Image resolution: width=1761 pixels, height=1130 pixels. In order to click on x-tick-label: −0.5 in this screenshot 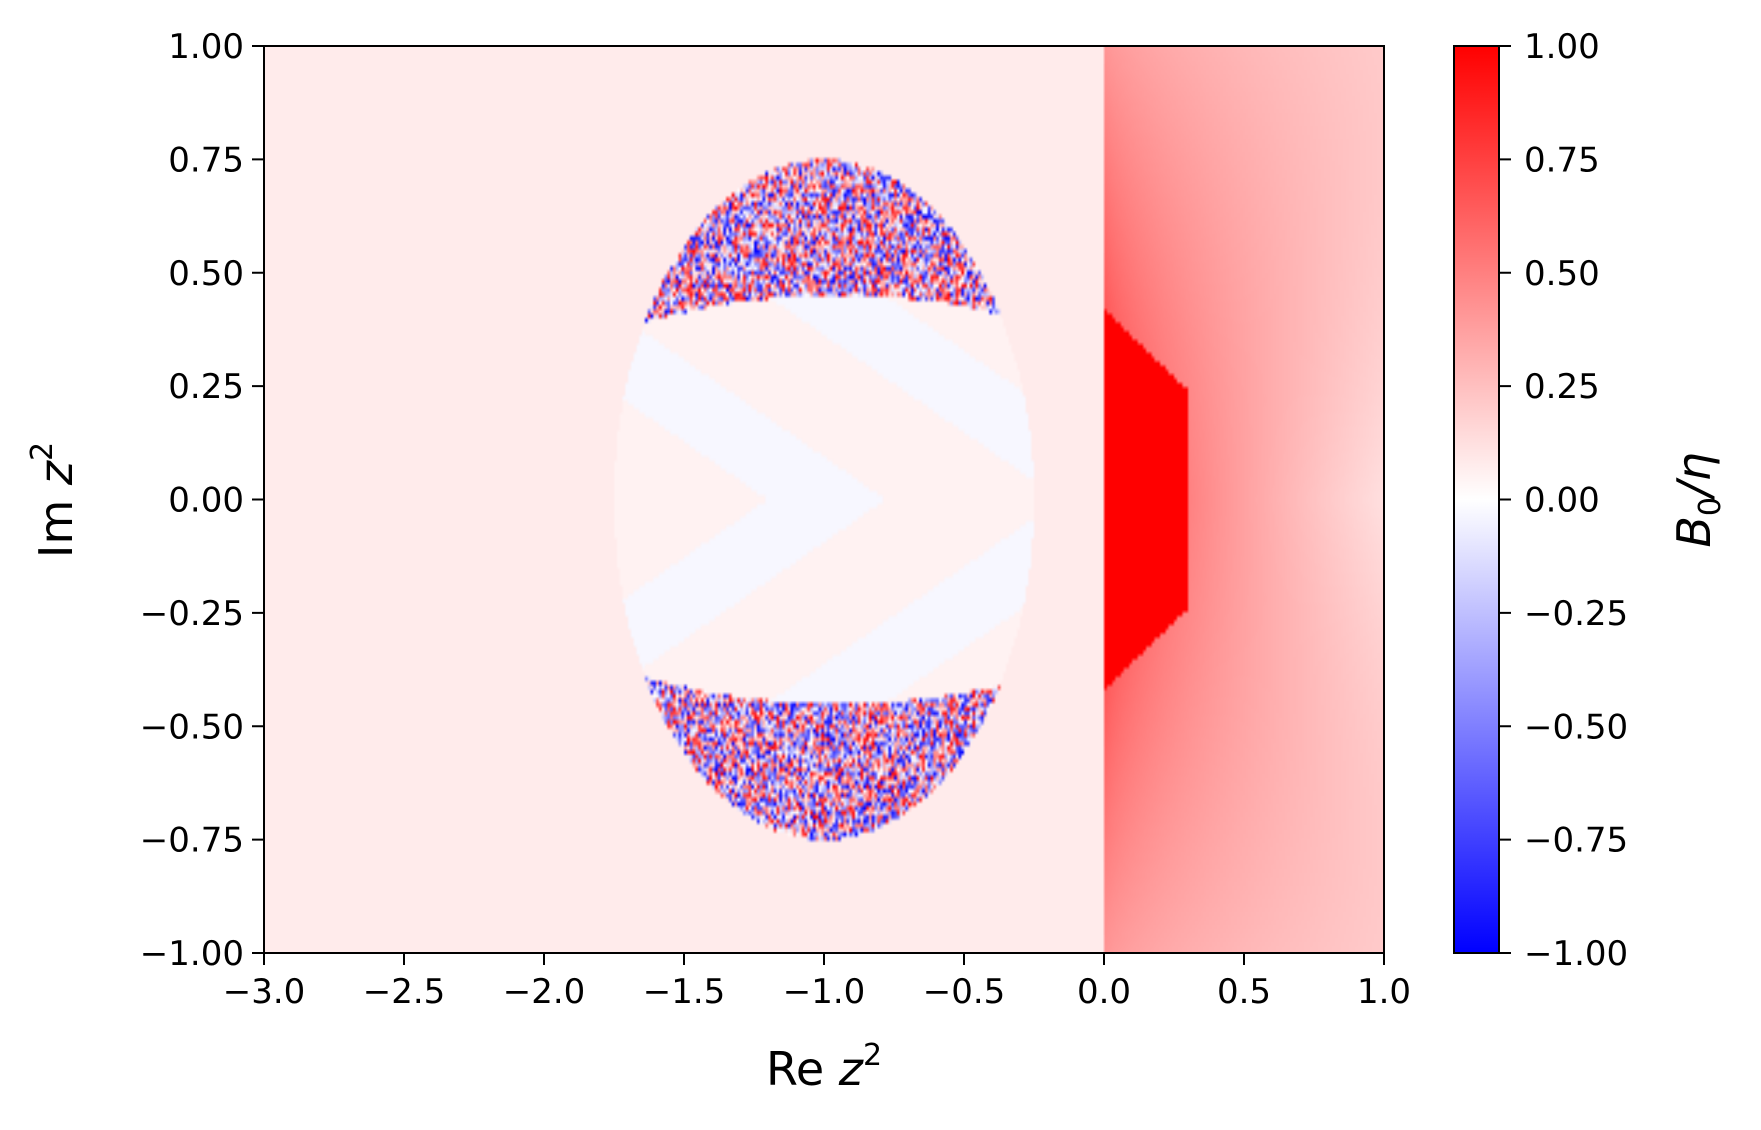, I will do `click(964, 992)`.